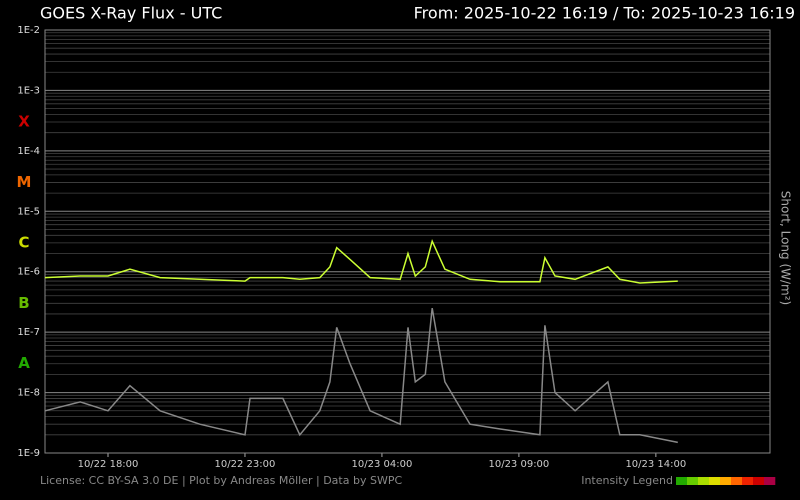  I want to click on y-tick-label: 1E-5, so click(28, 211).